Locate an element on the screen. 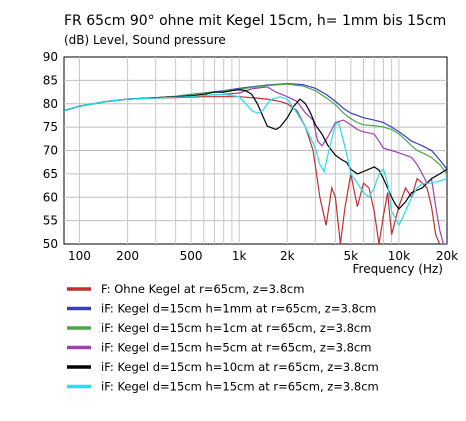  y-tick-label: 70 is located at coordinates (50, 151).